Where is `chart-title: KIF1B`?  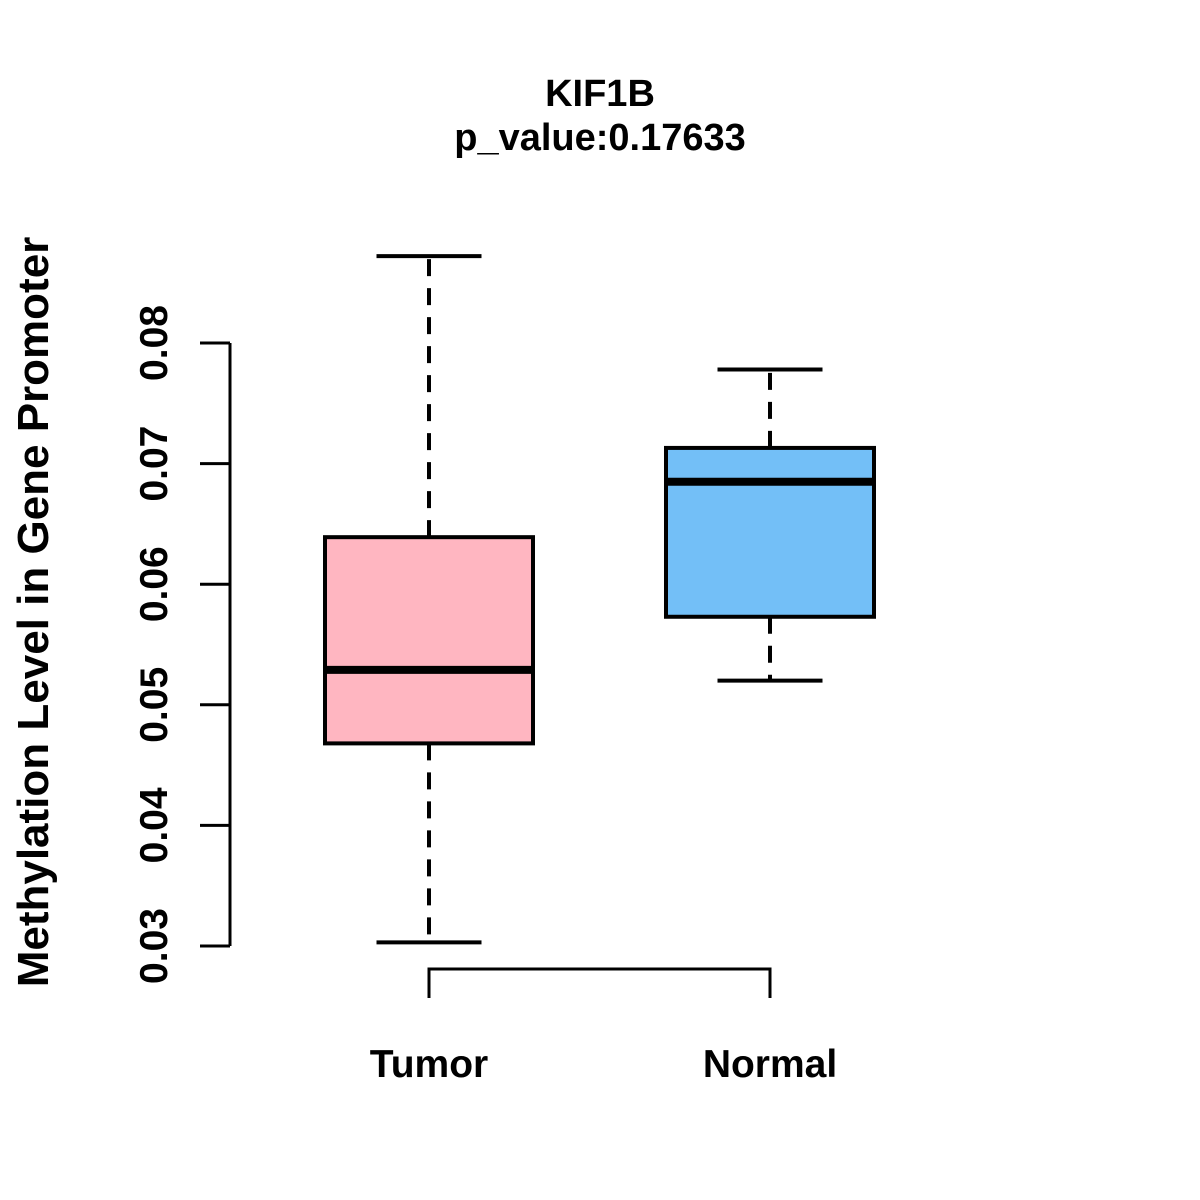
chart-title: KIF1B is located at coordinates (600, 94).